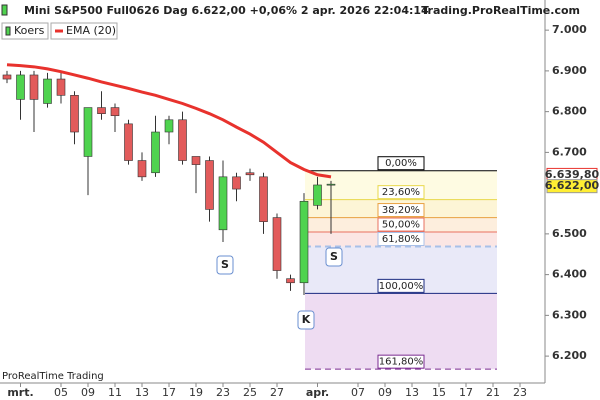 The height and width of the screenshot is (400, 600). I want to click on legend-icon, so click(8, 31).